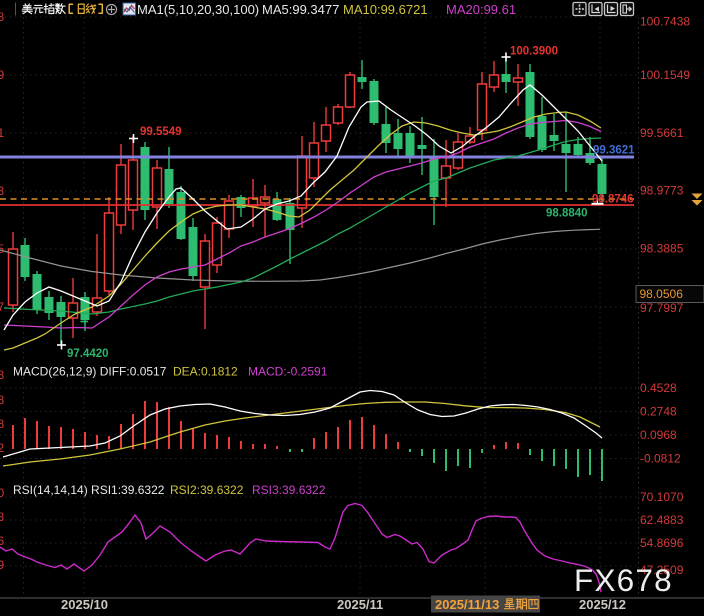 This screenshot has height=616, width=704. What do you see at coordinates (614, 151) in the screenshot?
I see `svg-text: 99.3621` at bounding box center [614, 151].